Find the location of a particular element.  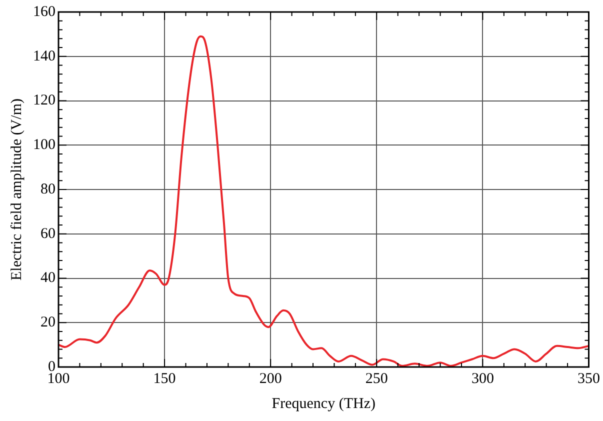

y-tick-label: 60 is located at coordinates (48, 234).